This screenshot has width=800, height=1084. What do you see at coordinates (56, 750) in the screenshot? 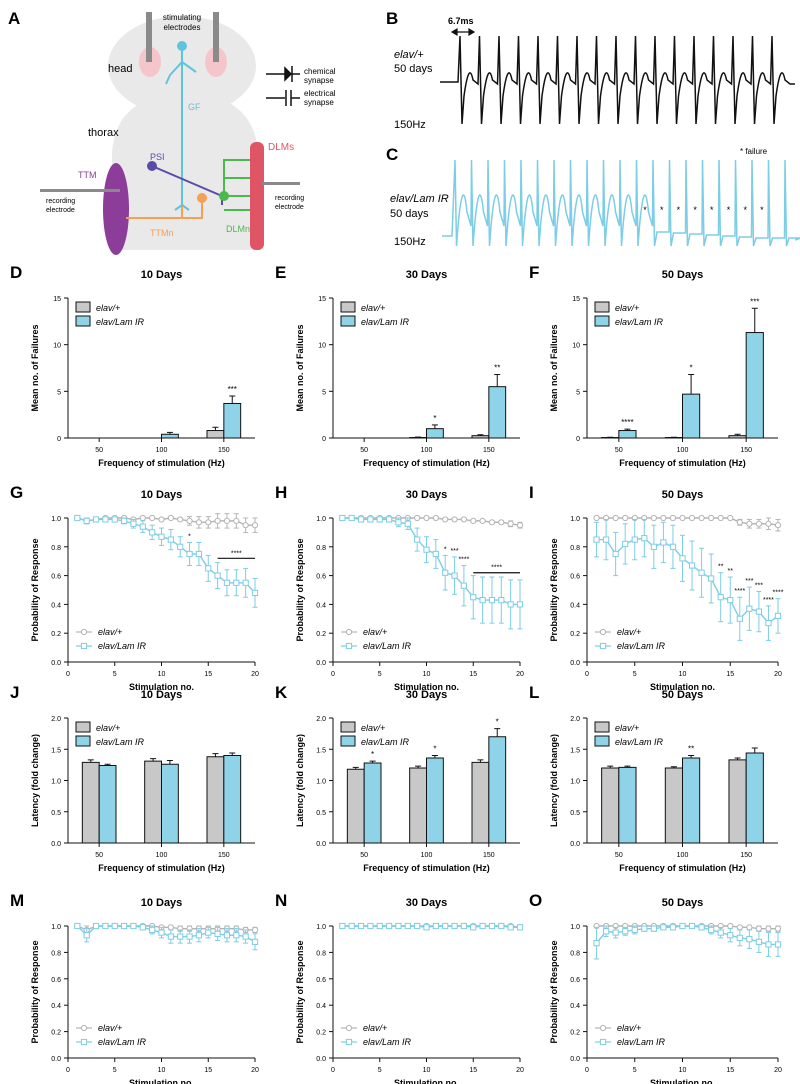
I see `y-tick-label: 1.5` at bounding box center [56, 750].